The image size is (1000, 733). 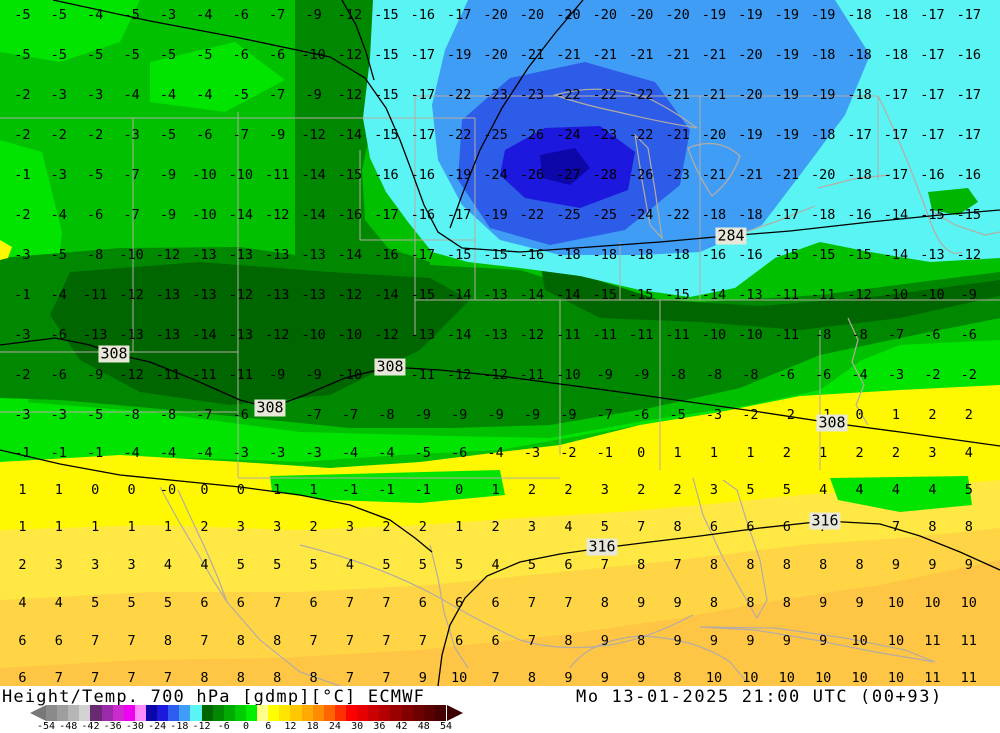 I want to click on temp-value: -20, so click(x=641, y=15).